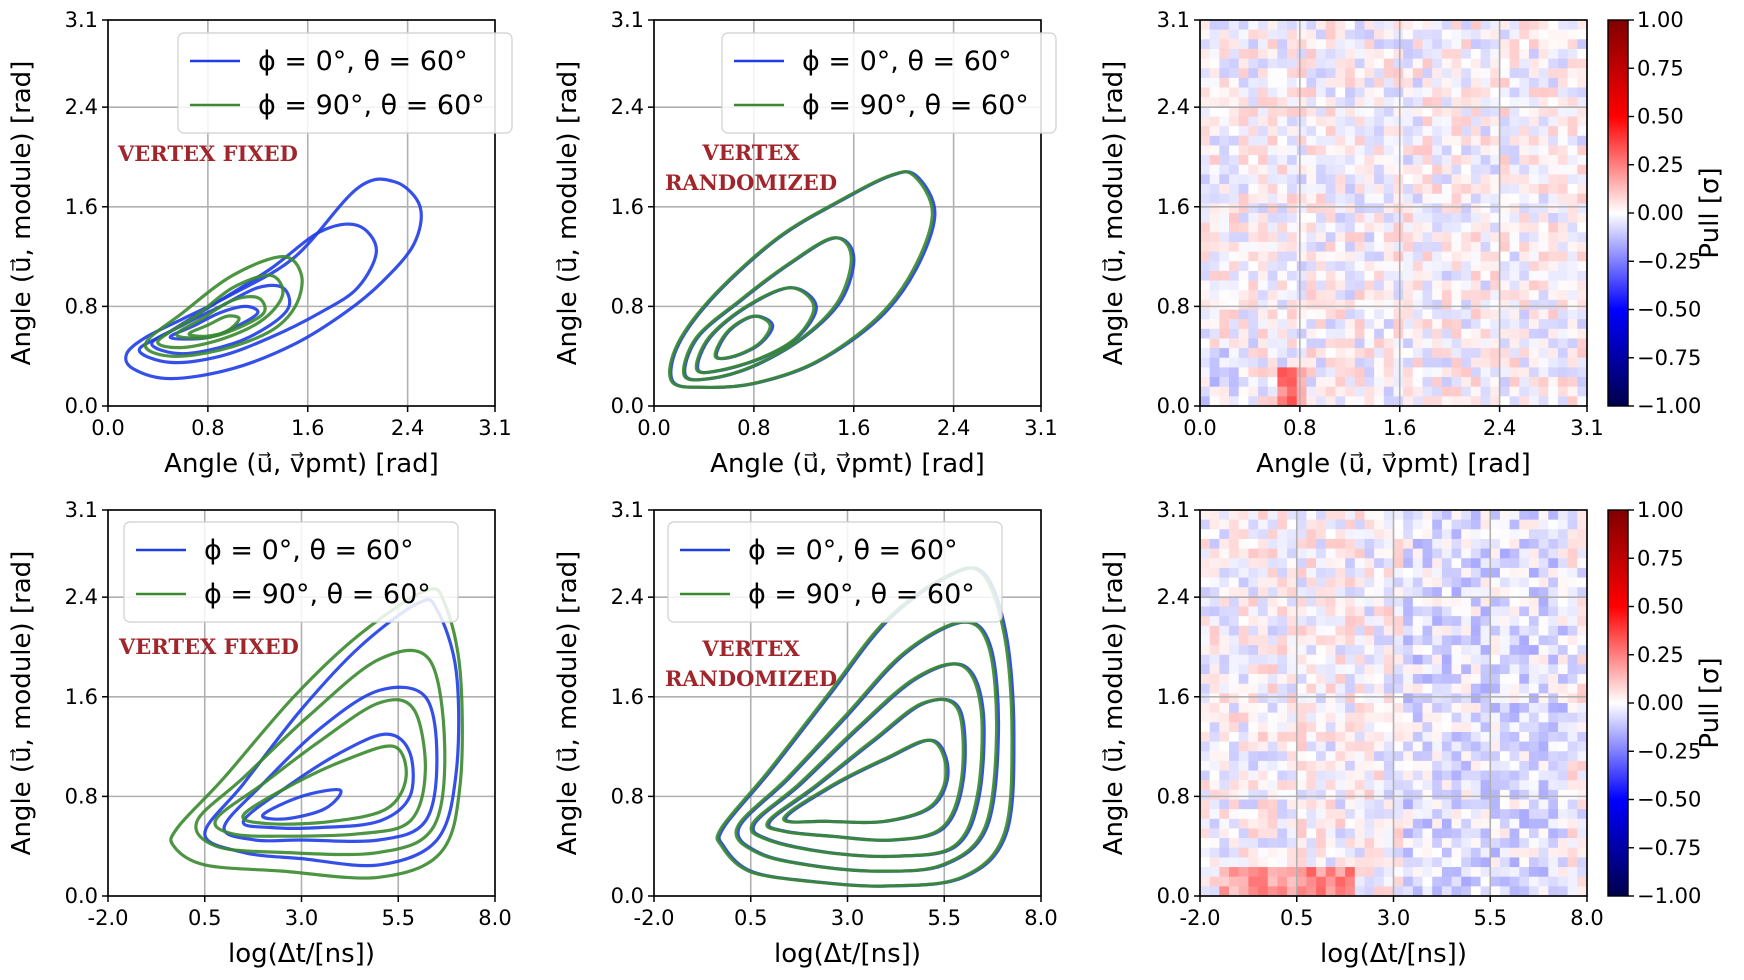  What do you see at coordinates (627, 510) in the screenshot?
I see `y-tick-label: 3.1` at bounding box center [627, 510].